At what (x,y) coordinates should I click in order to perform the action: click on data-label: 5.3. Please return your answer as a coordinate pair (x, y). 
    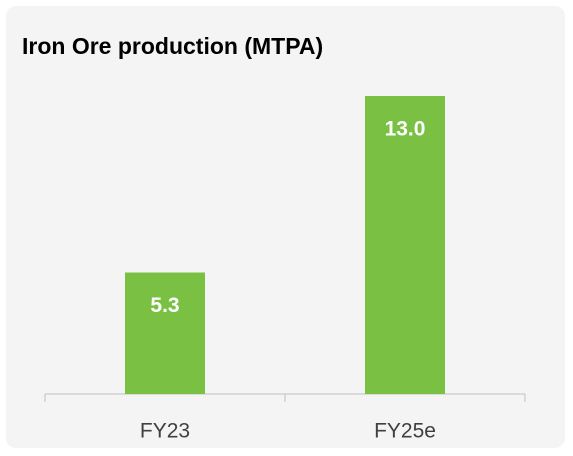
    Looking at the image, I should click on (164, 305).